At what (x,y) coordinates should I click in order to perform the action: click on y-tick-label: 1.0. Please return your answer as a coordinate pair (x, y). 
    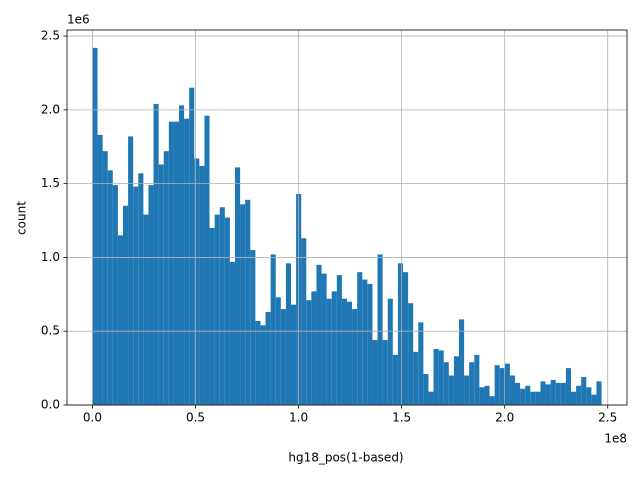
    Looking at the image, I should click on (50, 257).